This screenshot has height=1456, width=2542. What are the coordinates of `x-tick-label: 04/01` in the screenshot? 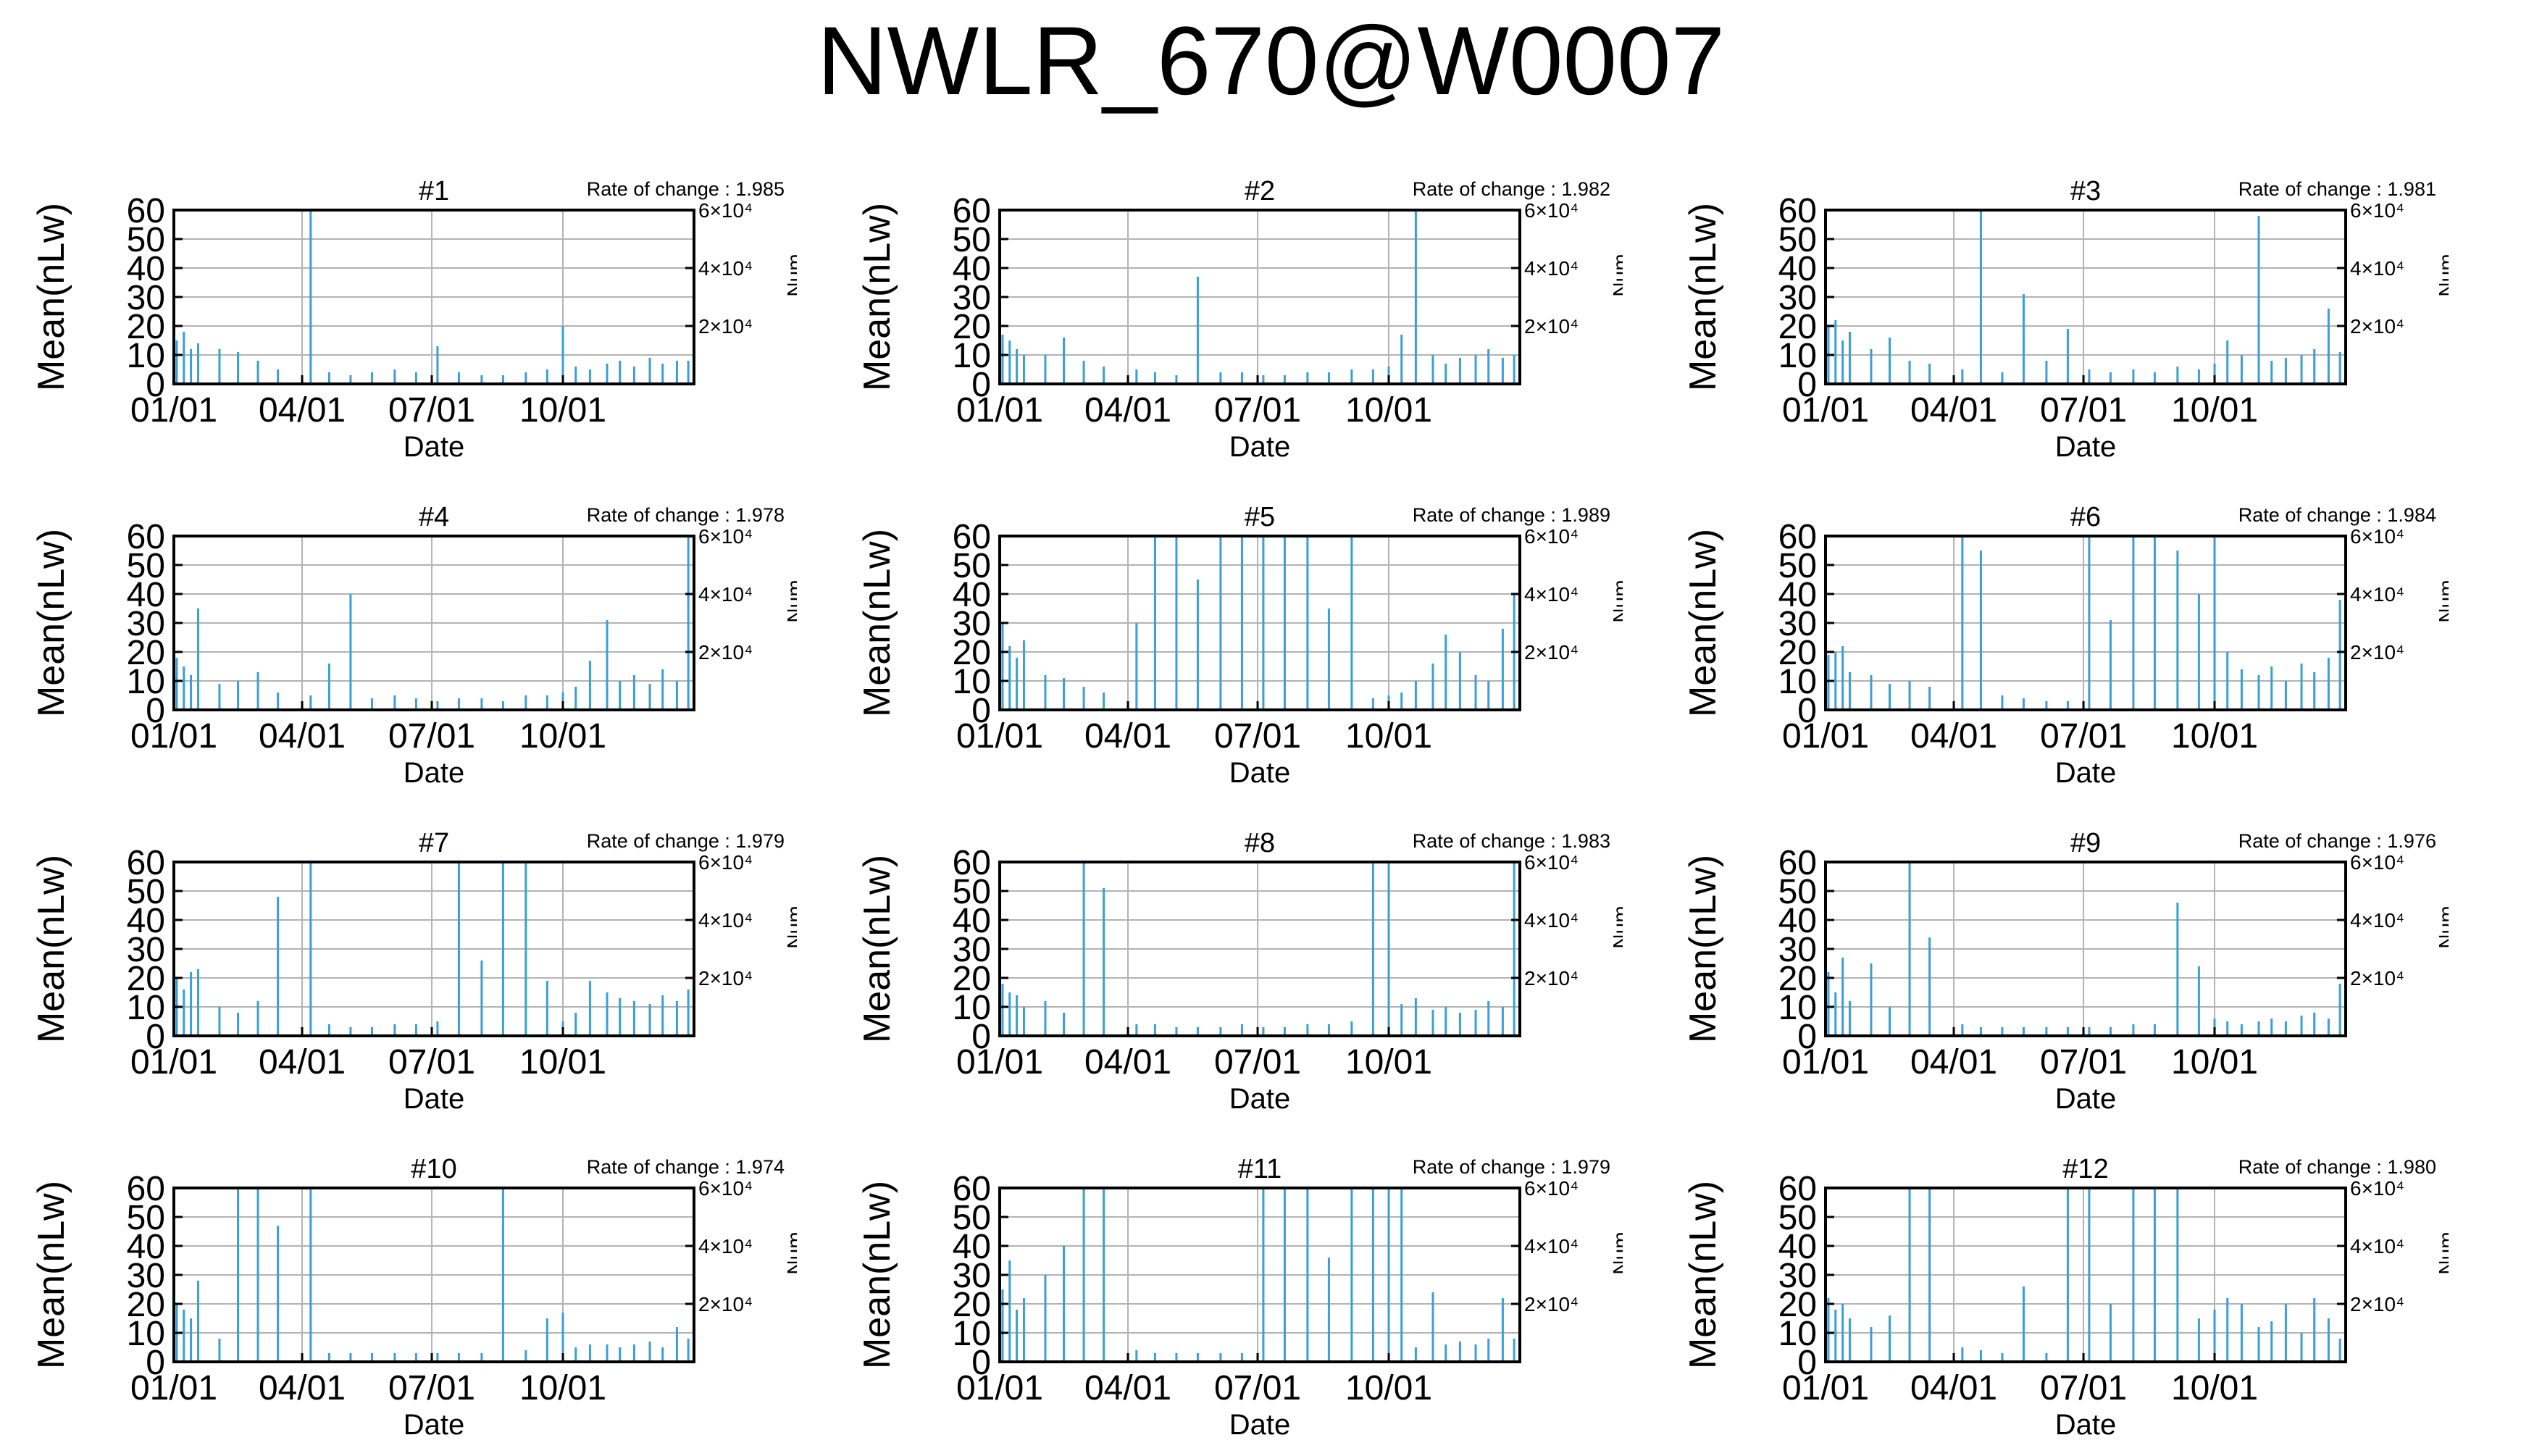 It's located at (1127, 1062).